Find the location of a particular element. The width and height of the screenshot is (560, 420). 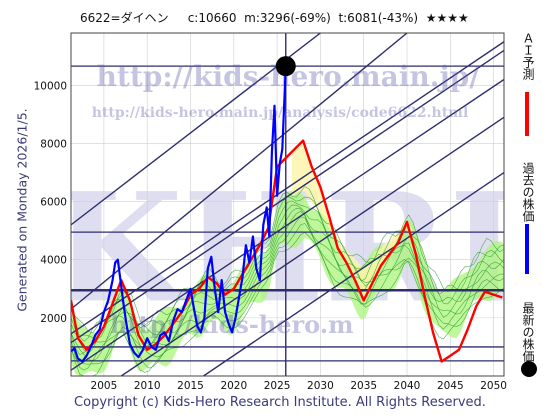

x-tick-label: 2040 is located at coordinates (407, 386).